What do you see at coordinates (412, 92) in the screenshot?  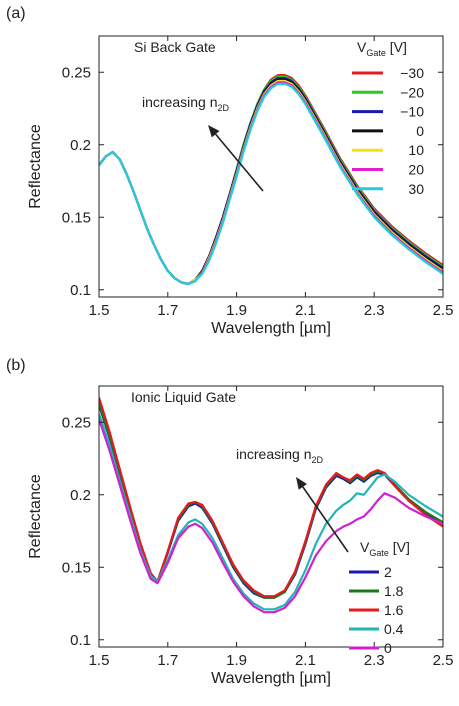 I see `legend-label: −20` at bounding box center [412, 92].